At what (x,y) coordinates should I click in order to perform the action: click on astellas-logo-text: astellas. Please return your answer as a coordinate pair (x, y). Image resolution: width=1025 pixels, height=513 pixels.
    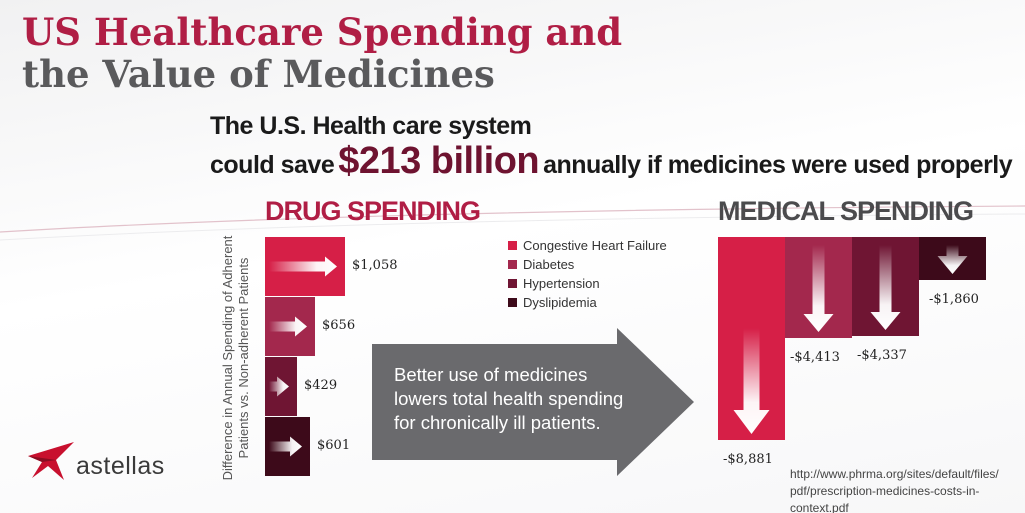
    Looking at the image, I should click on (120, 466).